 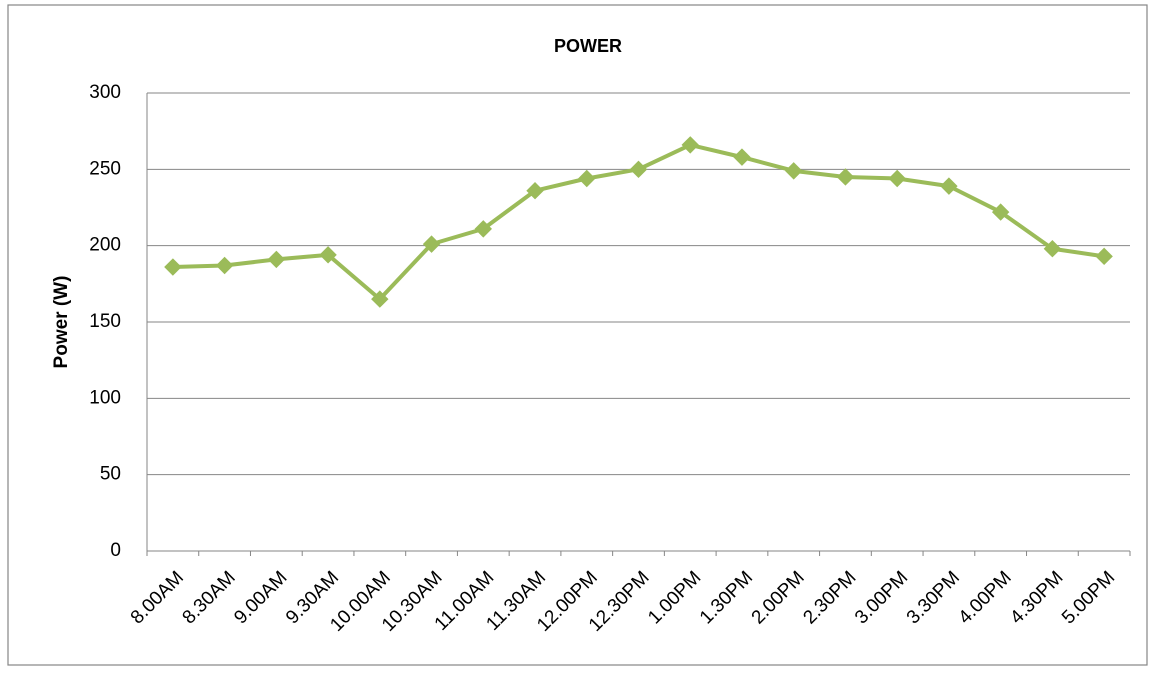 What do you see at coordinates (105, 168) in the screenshot?
I see `y-tick-label: 250` at bounding box center [105, 168].